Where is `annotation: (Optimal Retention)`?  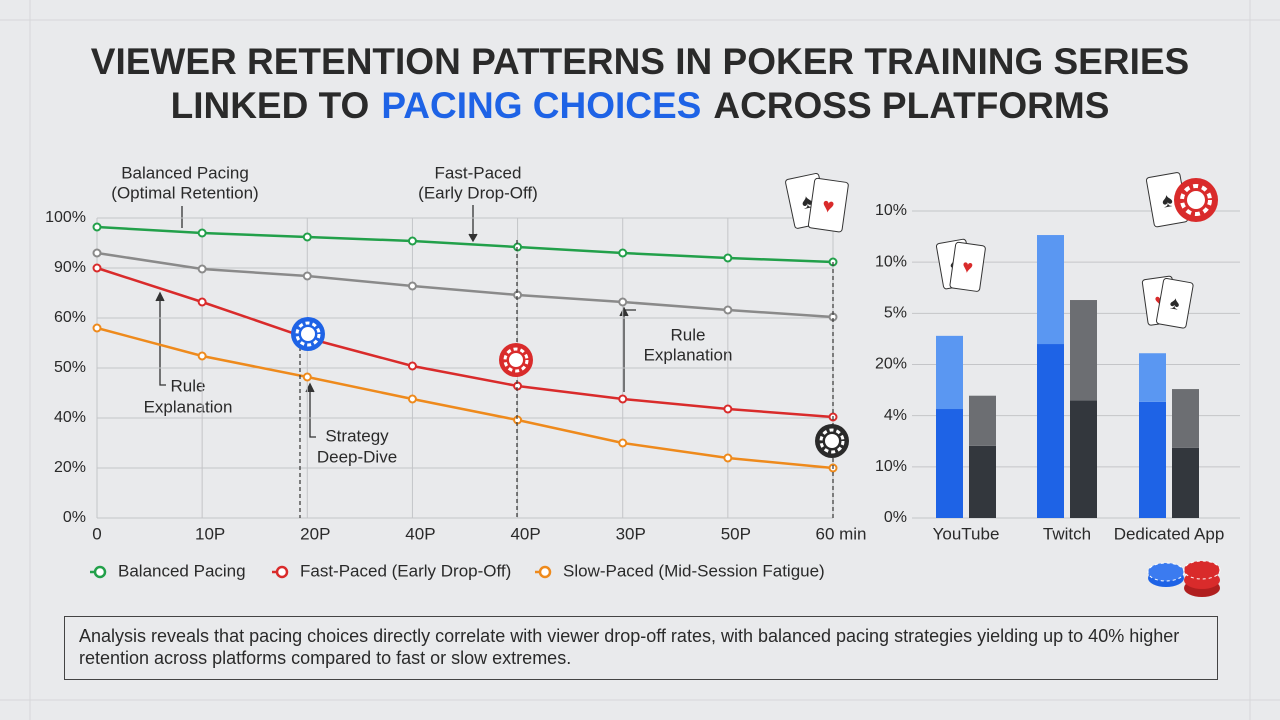 annotation: (Optimal Retention) is located at coordinates (184, 192).